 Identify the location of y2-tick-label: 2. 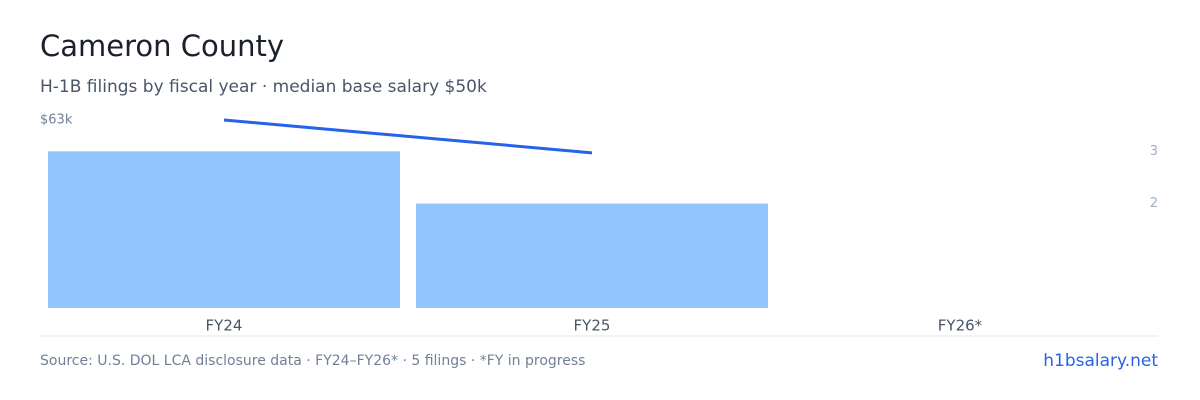
(1154, 203).